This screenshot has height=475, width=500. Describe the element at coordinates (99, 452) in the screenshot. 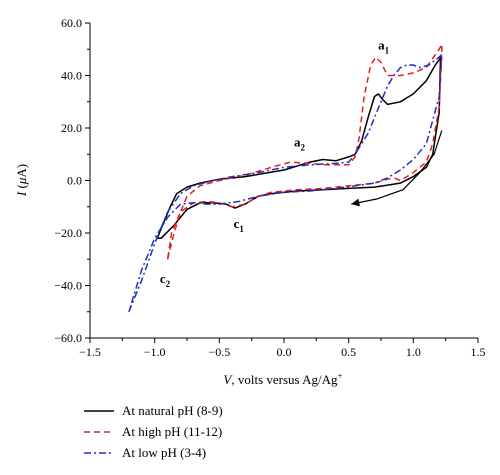

I see `legend-swatch-low-ph` at that location.